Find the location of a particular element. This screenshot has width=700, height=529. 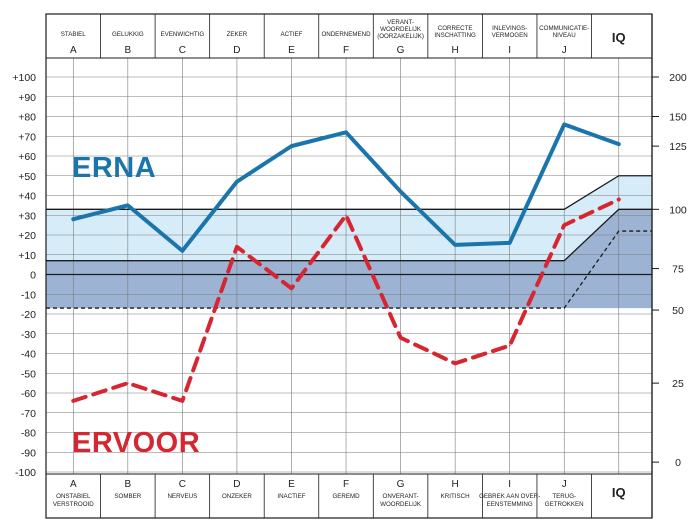

column-top-label: VERANT- is located at coordinates (400, 22).